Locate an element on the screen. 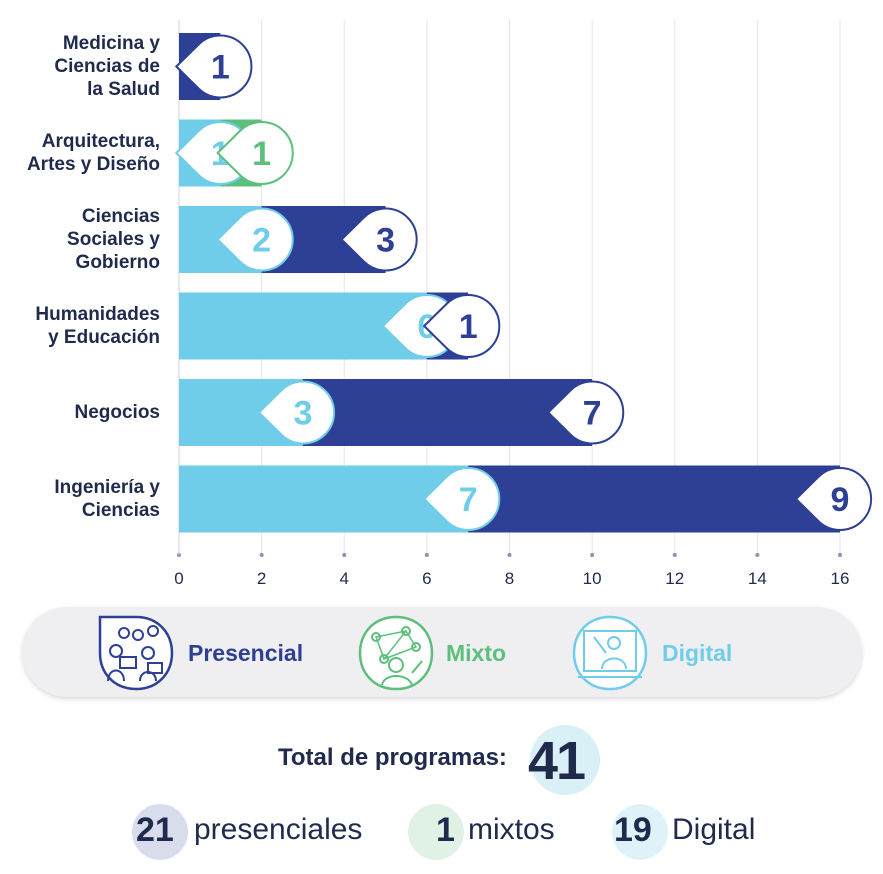 This screenshot has width=883, height=874. value-badge-digital: 3 is located at coordinates (296, 412).